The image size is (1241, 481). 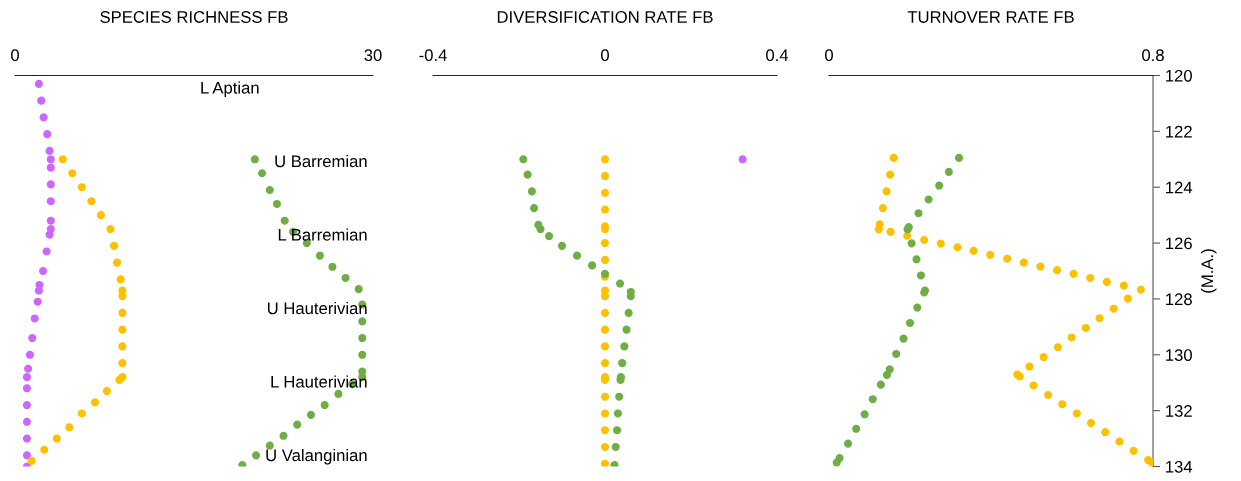 I want to click on x-tick-label: 0.8, so click(x=1153, y=55).